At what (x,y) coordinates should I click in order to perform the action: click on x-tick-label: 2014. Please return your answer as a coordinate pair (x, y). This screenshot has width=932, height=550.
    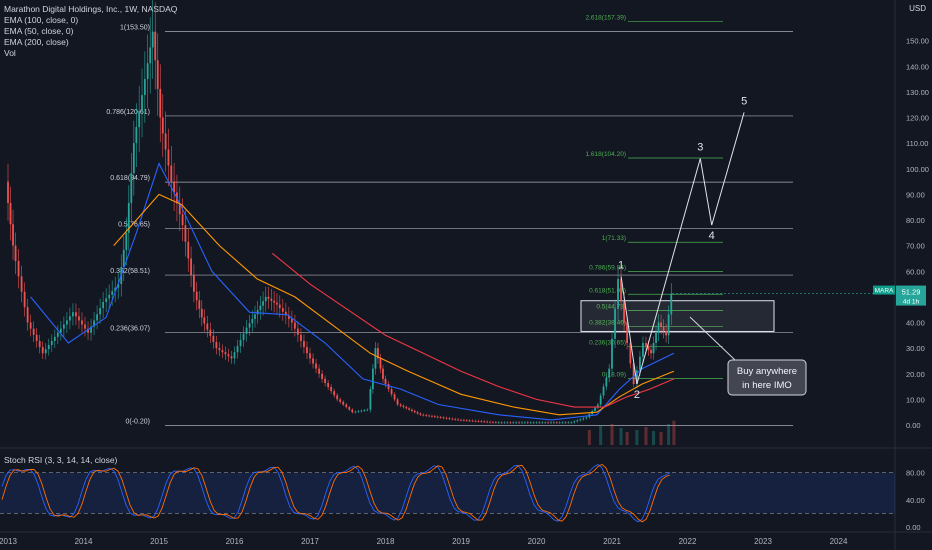
    Looking at the image, I should click on (84, 541).